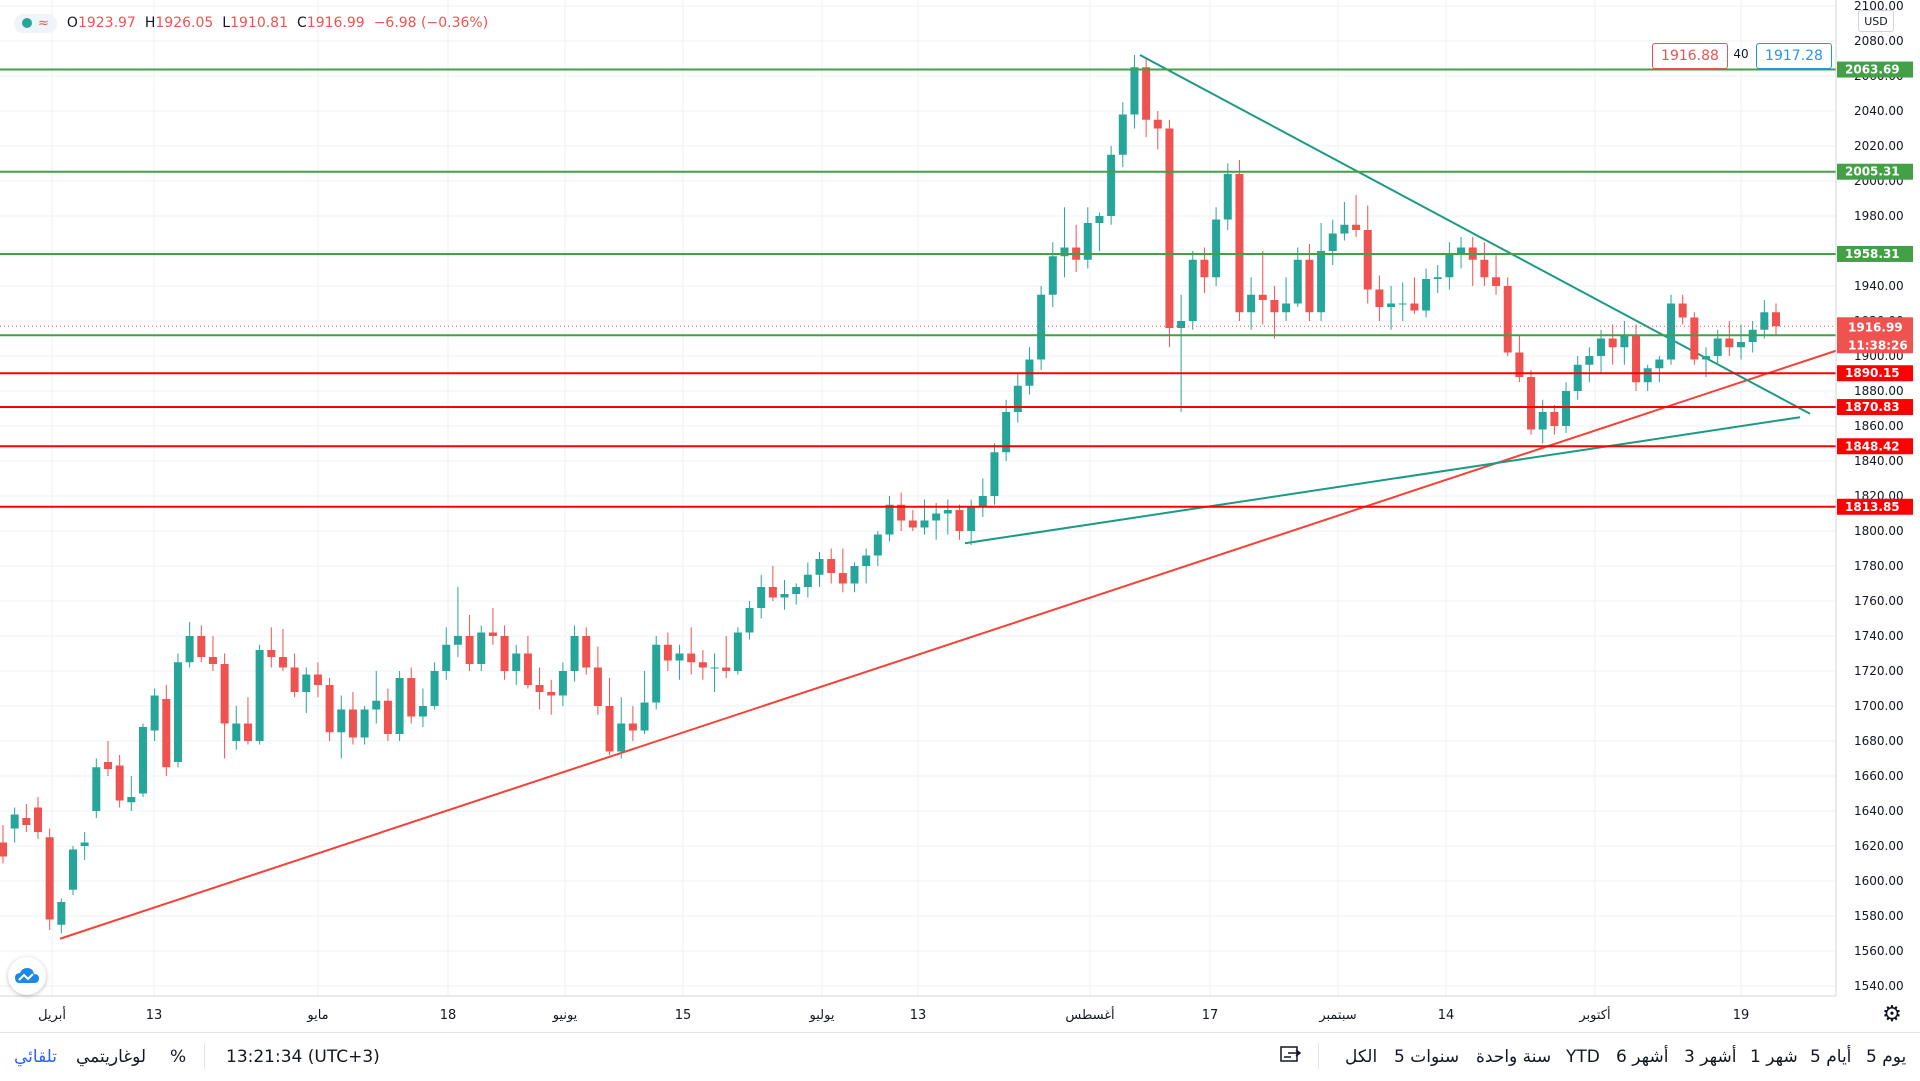  Describe the element at coordinates (1690, 56) in the screenshot. I see `sell-price-button: 1916.88` at that location.